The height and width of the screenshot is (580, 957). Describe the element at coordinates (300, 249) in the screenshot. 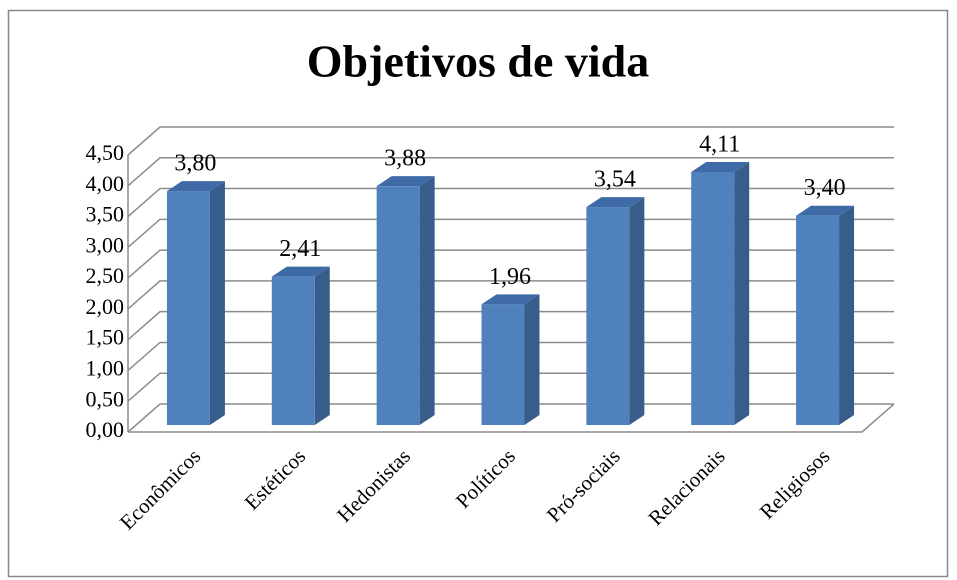

I see `data-label: 2,41` at that location.